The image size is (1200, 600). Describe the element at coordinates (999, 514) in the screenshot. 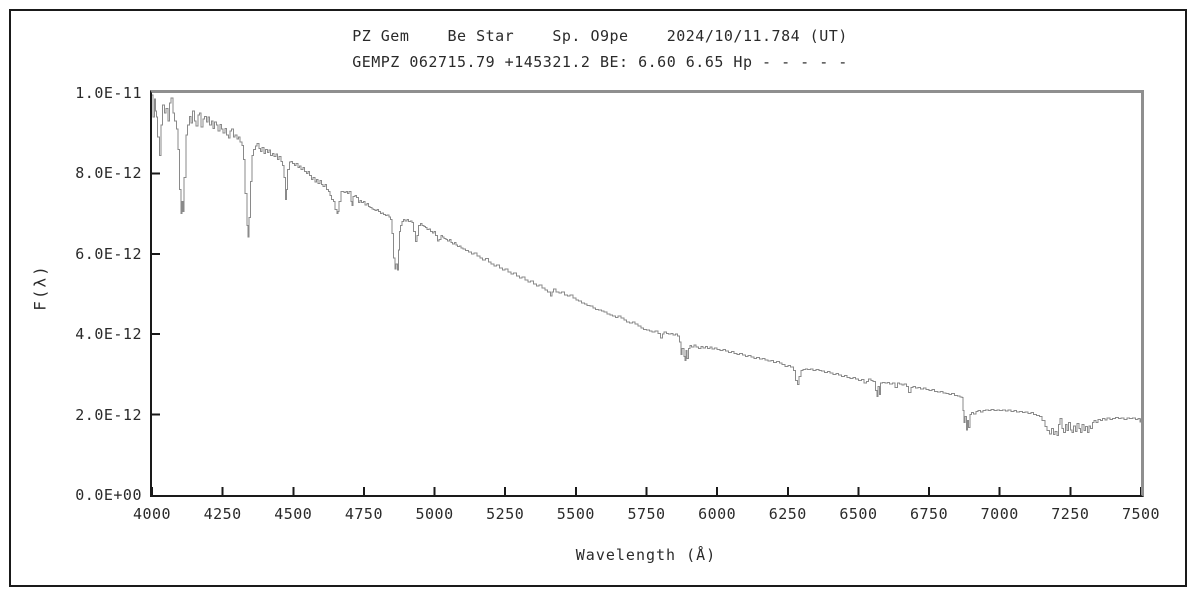

I see `x-tick-label: 7000` at that location.